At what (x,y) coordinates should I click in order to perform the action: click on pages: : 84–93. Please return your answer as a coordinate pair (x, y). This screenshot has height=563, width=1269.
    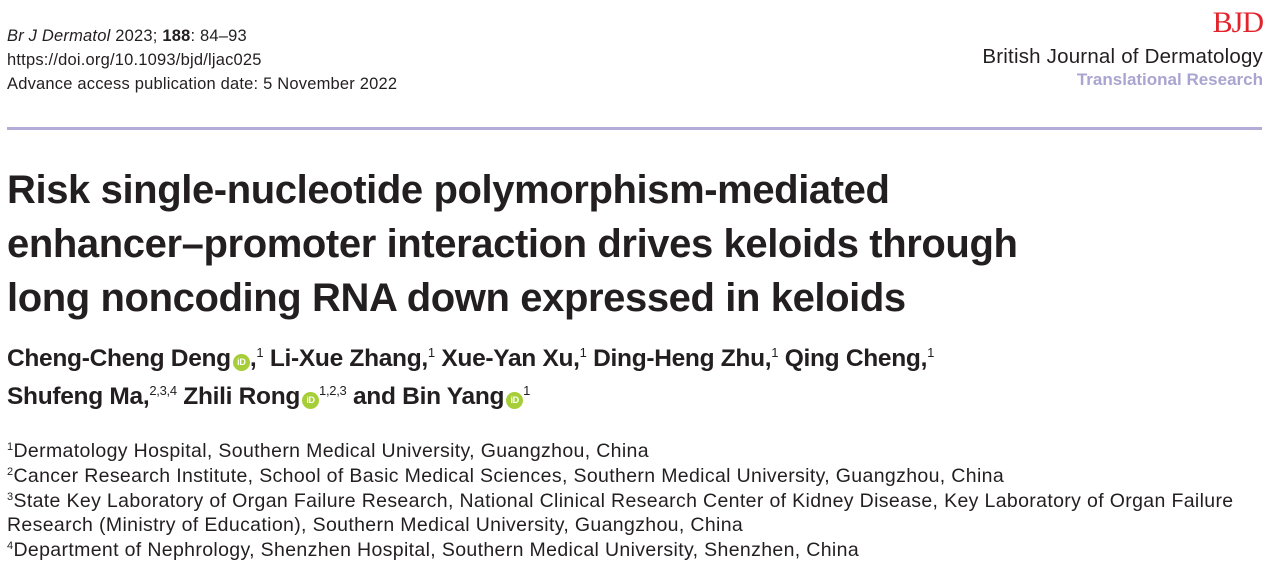
    Looking at the image, I should click on (218, 36).